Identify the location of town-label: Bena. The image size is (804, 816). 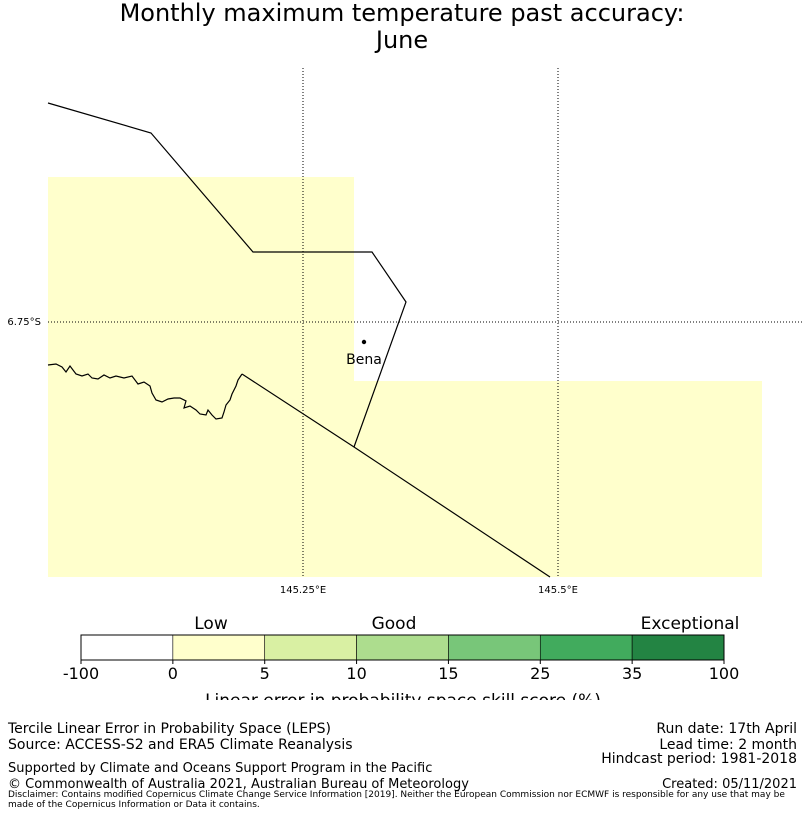
(364, 360).